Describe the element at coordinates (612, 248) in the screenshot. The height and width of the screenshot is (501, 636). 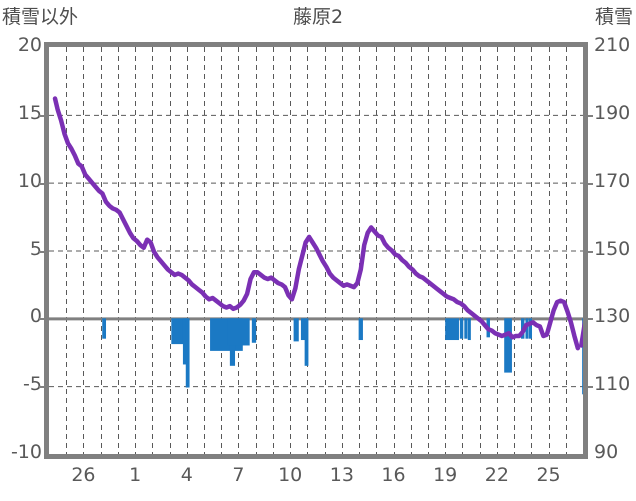
I see `y-tick-label-right: 150` at that location.